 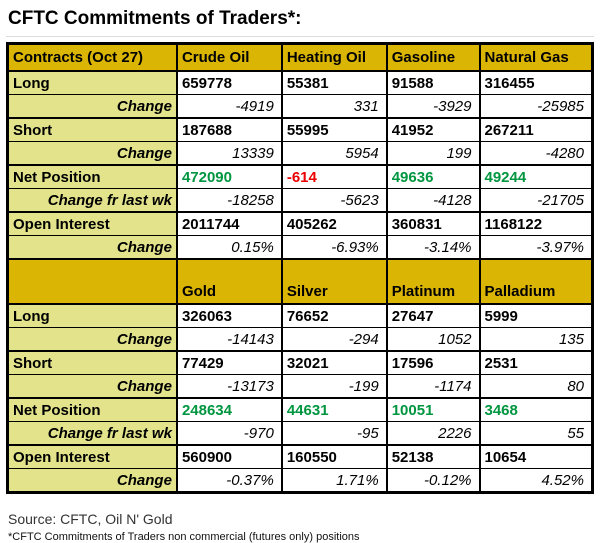 I want to click on section-header-label: Contracts (Oct 27), so click(x=92, y=57).